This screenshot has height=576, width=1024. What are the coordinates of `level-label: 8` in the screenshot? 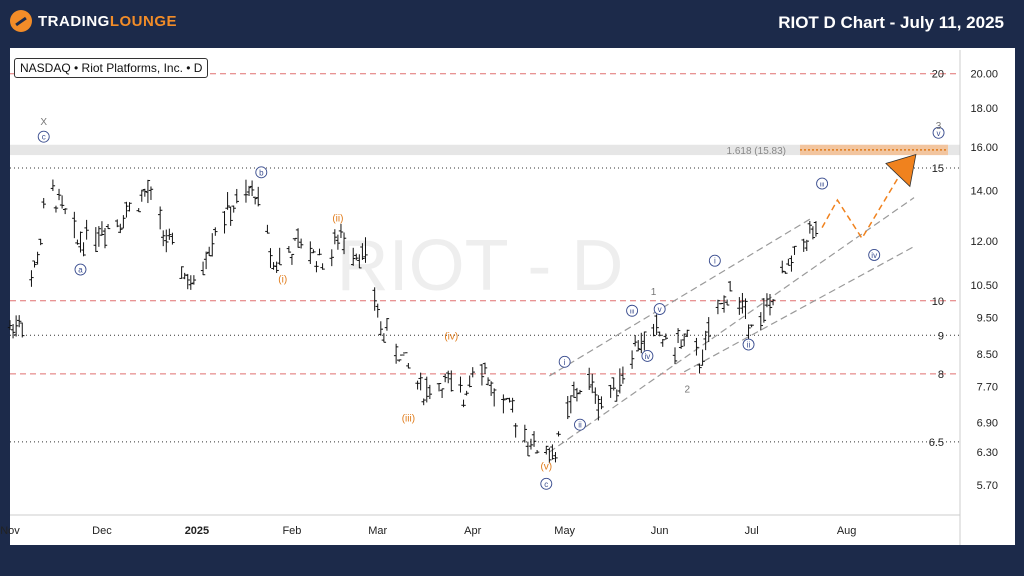 It's located at (941, 375).